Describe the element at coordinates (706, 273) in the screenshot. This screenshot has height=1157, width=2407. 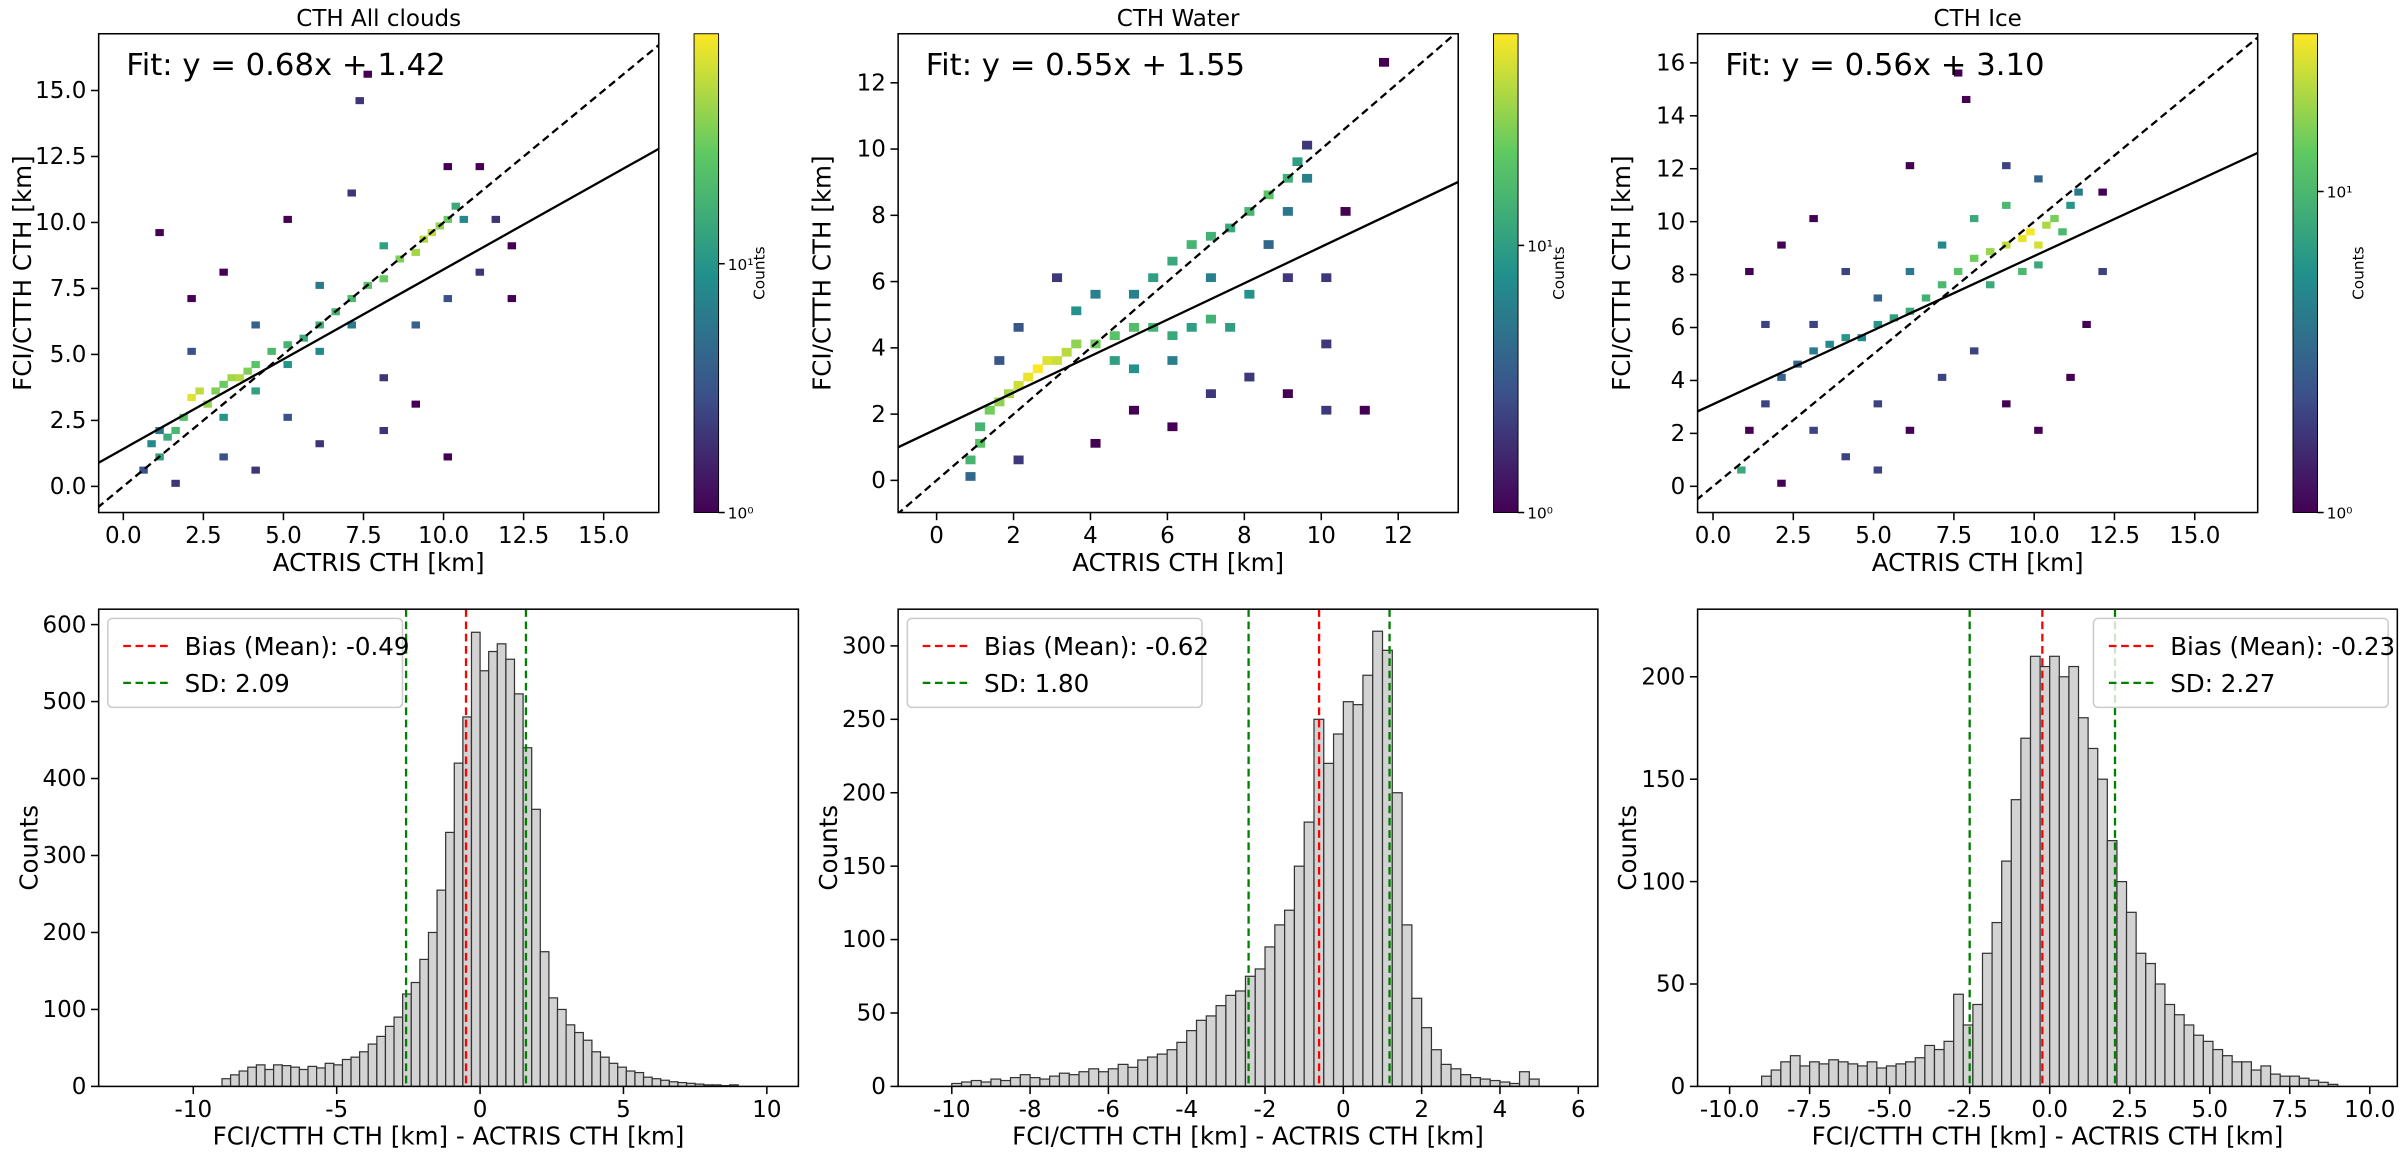
I see `colorbar` at that location.